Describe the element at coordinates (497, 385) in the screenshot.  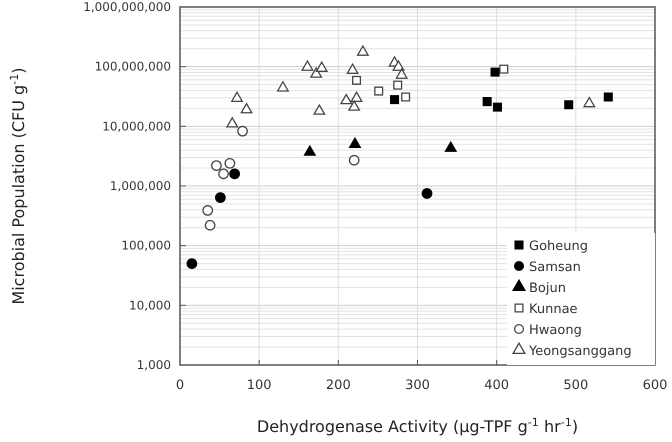
I see `x-tick-label: 400` at that location.